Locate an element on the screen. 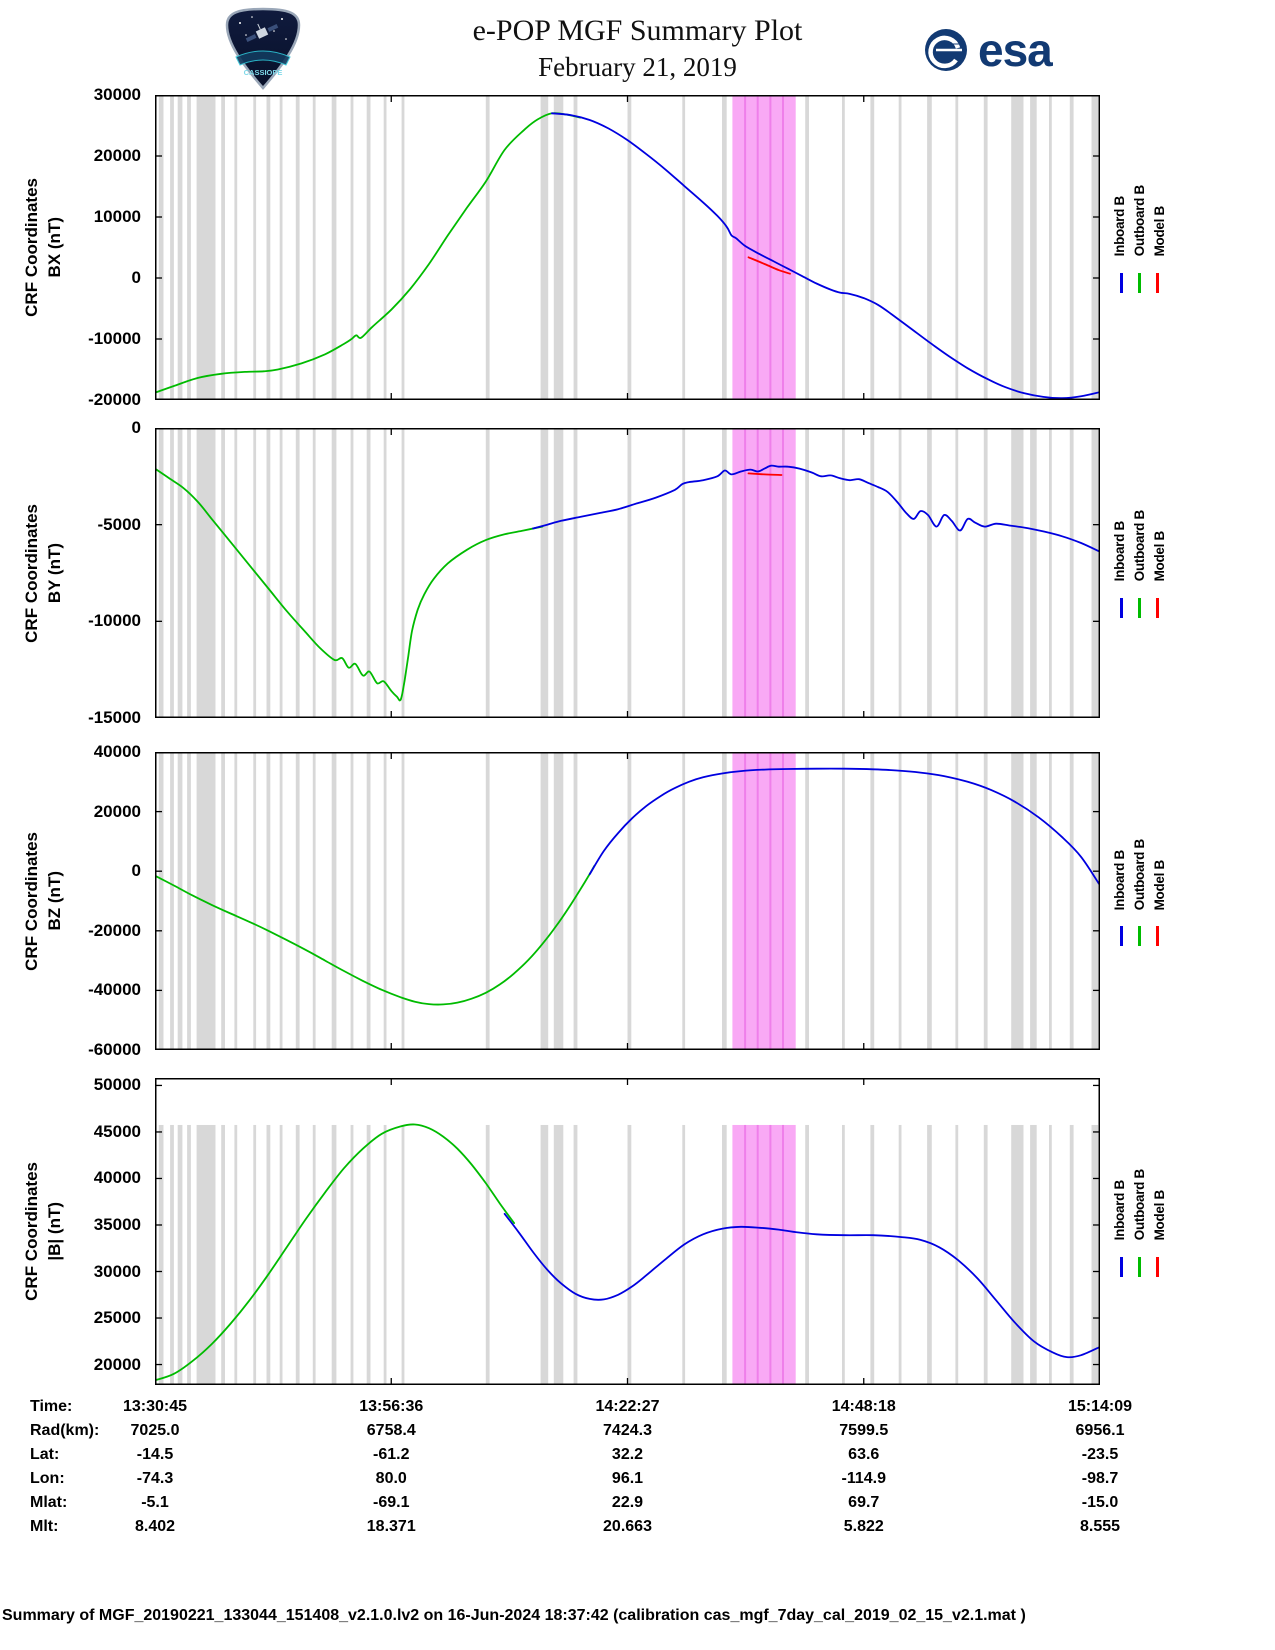 Image resolution: width=1275 pixels, height=1650 pixels. page-title: e-POP MGF Summary Plot is located at coordinates (637, 30).